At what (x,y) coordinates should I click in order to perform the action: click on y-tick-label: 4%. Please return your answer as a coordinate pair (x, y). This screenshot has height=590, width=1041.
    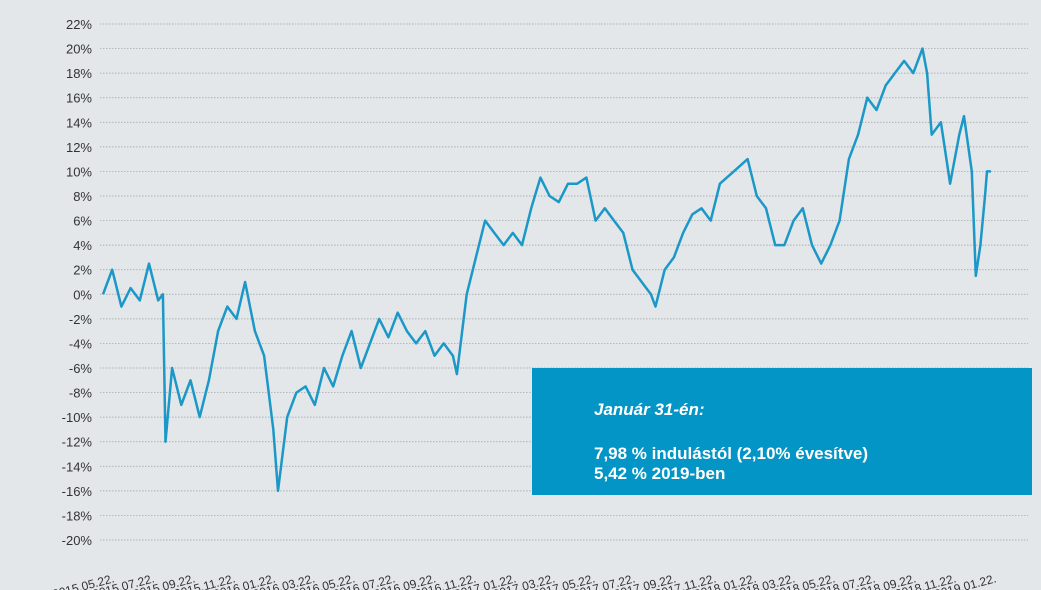
    Looking at the image, I should click on (82, 245).